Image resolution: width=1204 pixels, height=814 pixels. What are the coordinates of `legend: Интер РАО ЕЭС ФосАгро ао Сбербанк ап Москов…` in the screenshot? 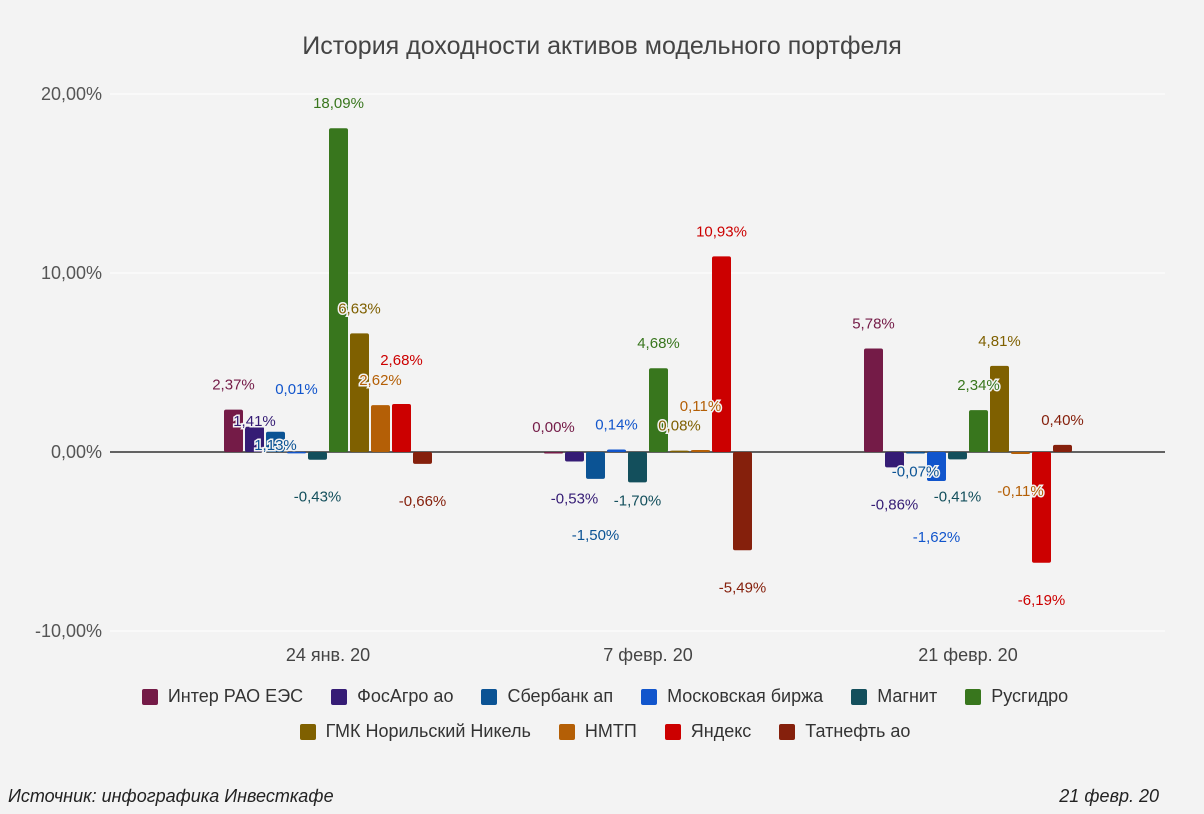 It's located at (605, 714).